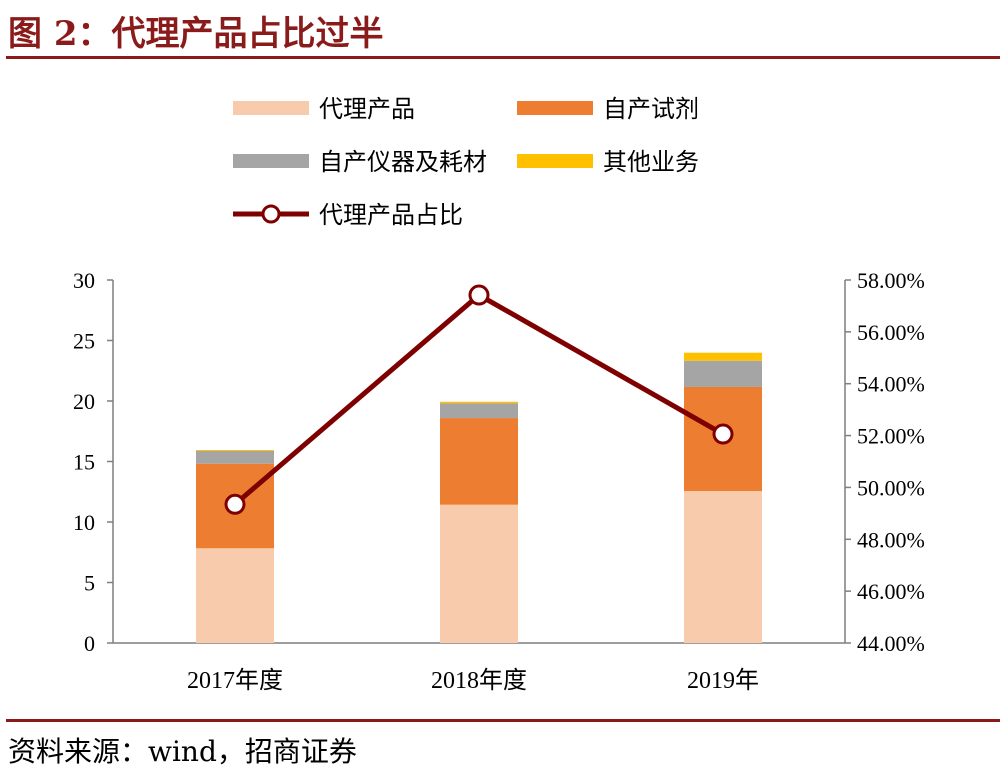 Image resolution: width=1003 pixels, height=779 pixels. Describe the element at coordinates (891, 643) in the screenshot. I see `right-tick-label: 44.00%` at that location.